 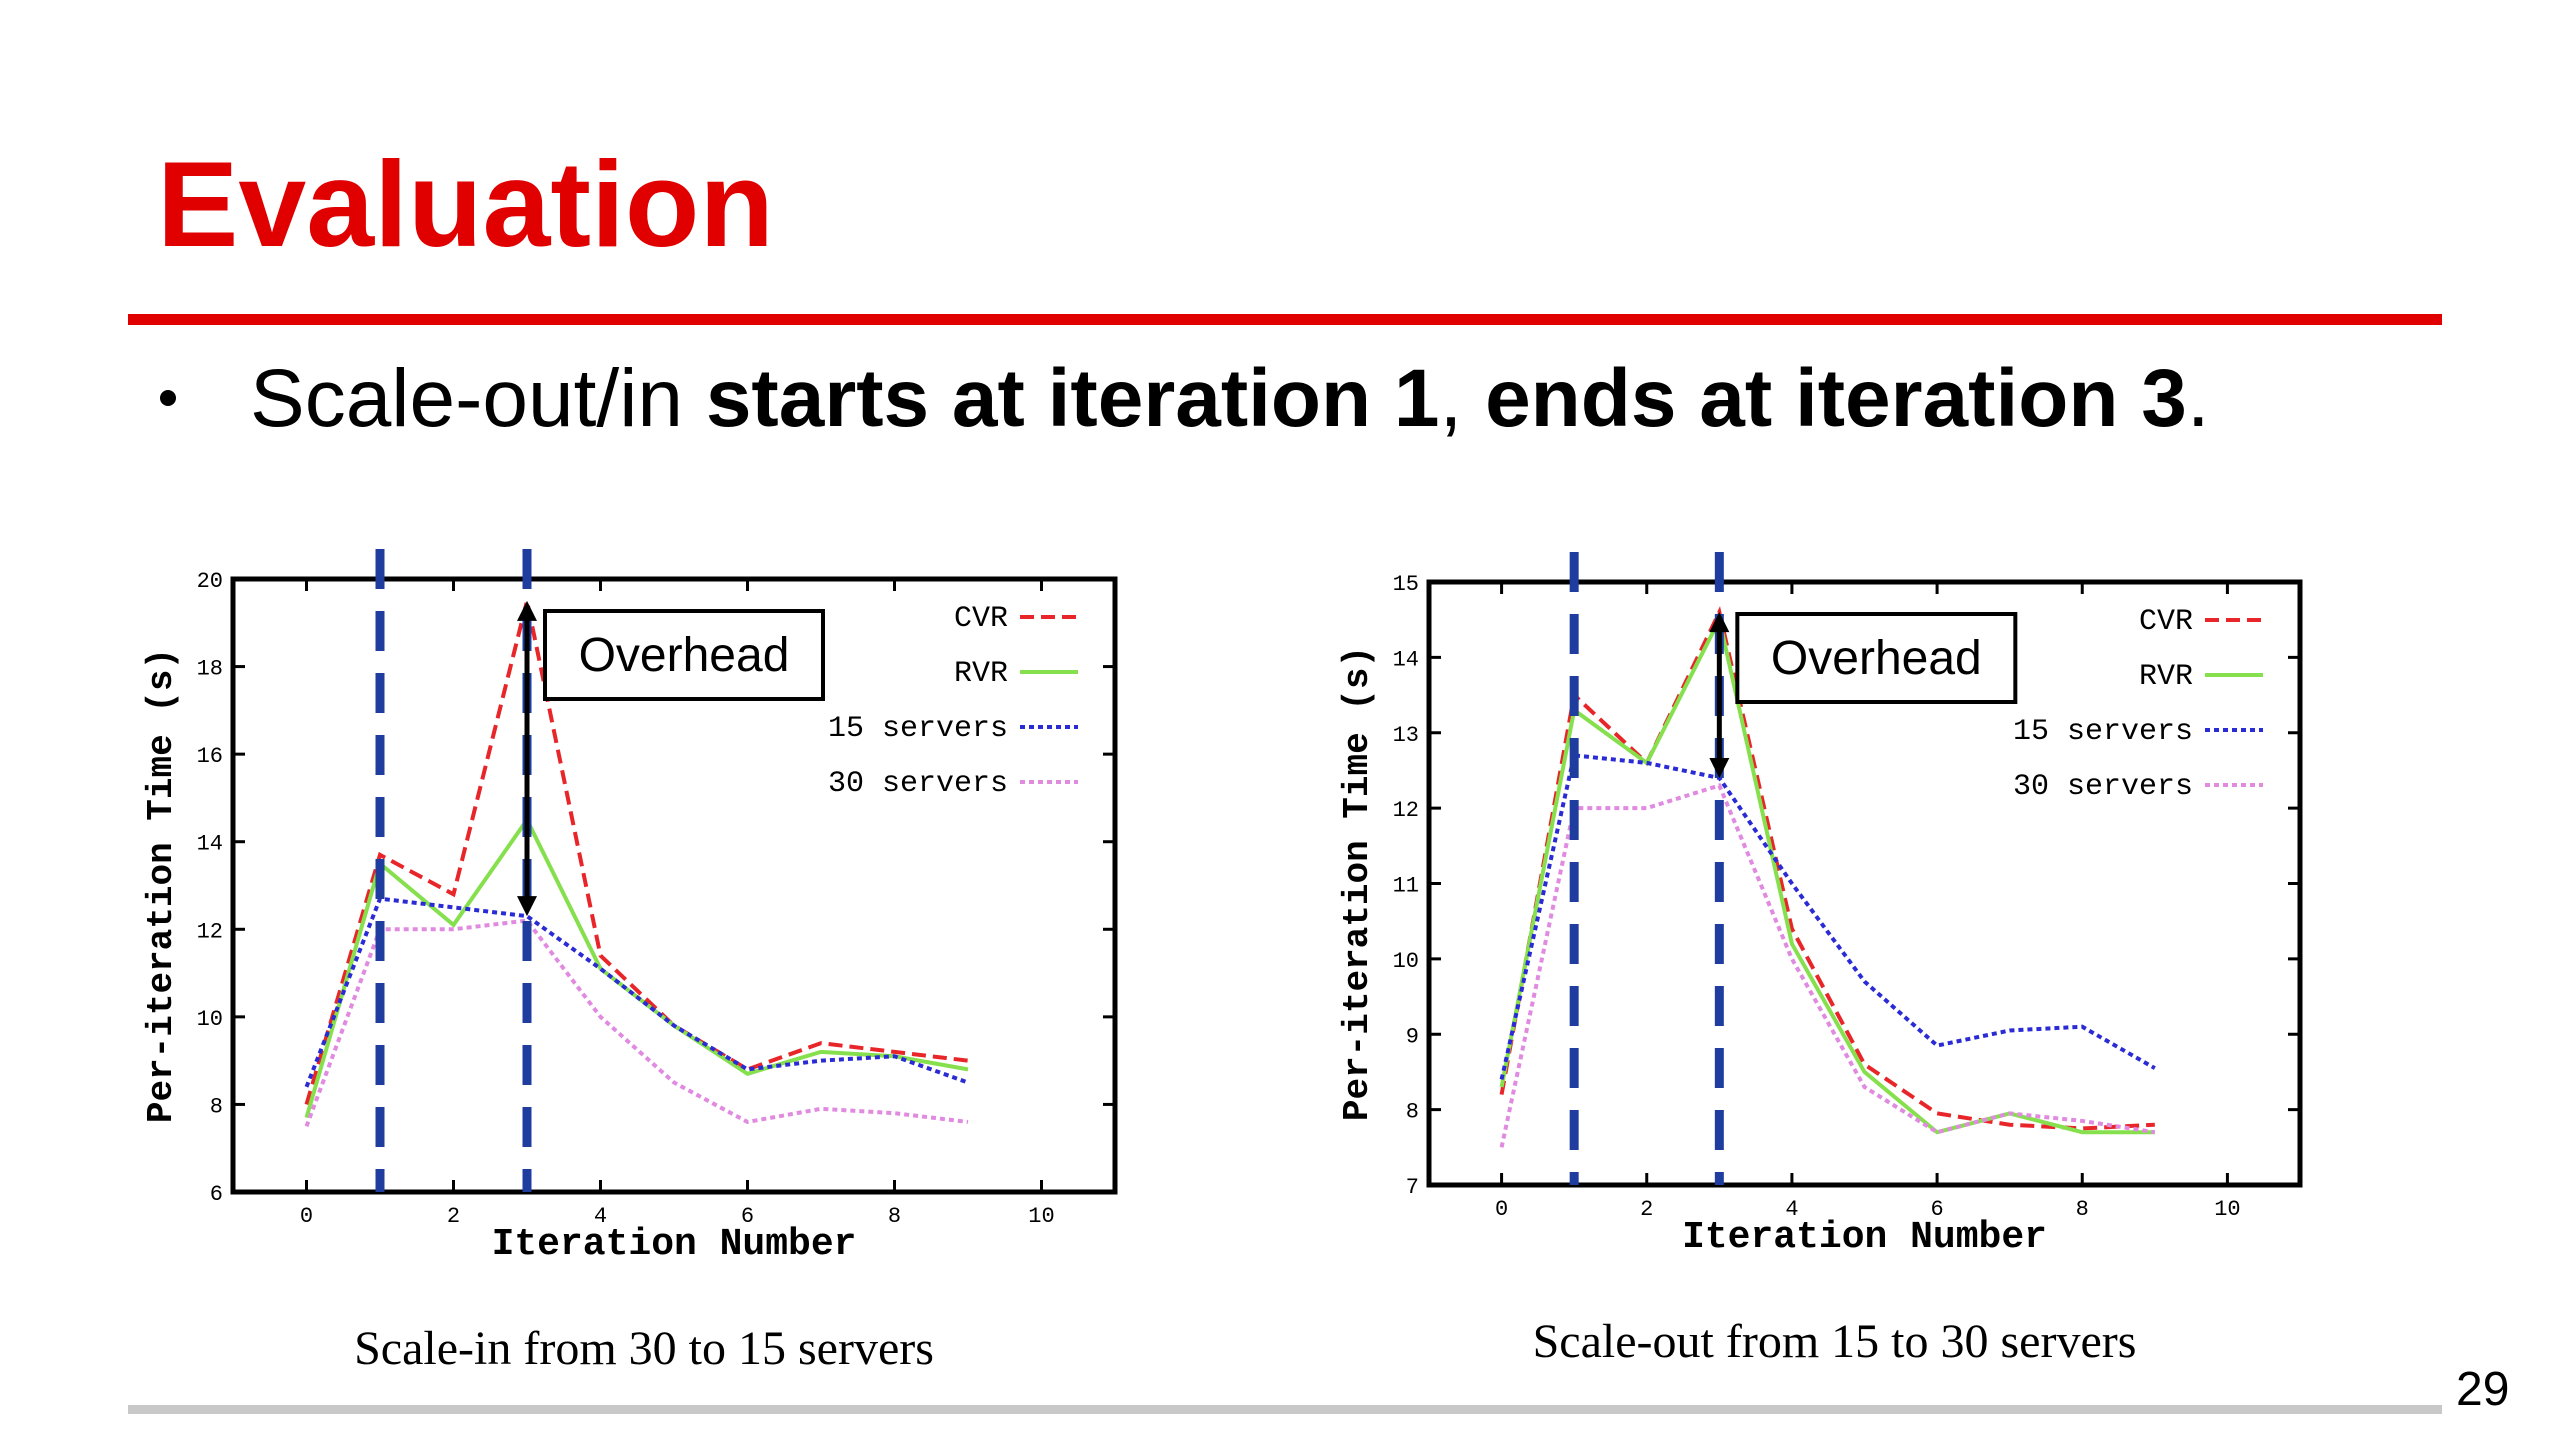 I want to click on y-tick-label: 6, so click(x=216, y=1194).